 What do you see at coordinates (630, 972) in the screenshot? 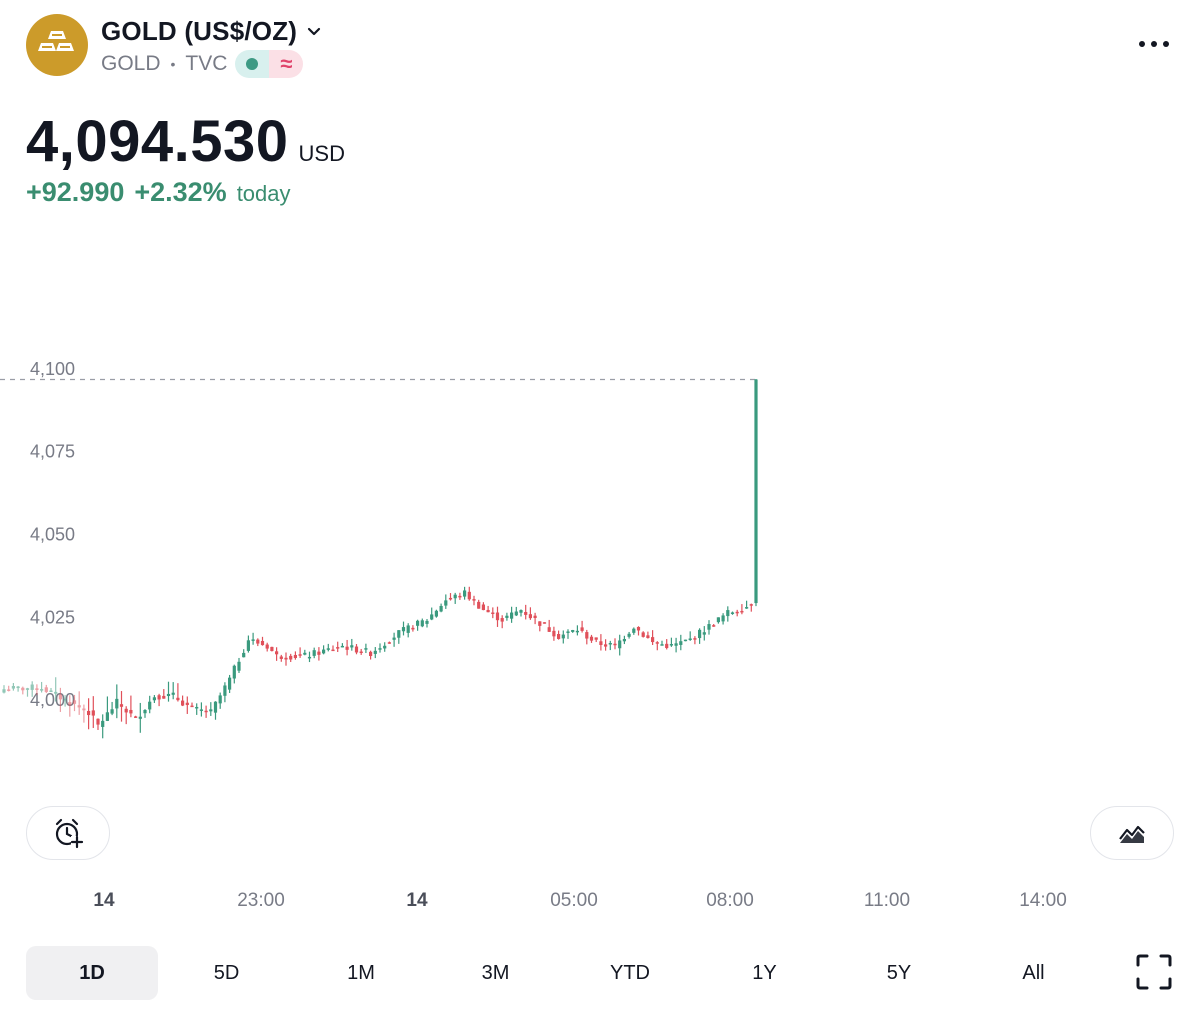
I see `range-ytd-button: YTD` at bounding box center [630, 972].